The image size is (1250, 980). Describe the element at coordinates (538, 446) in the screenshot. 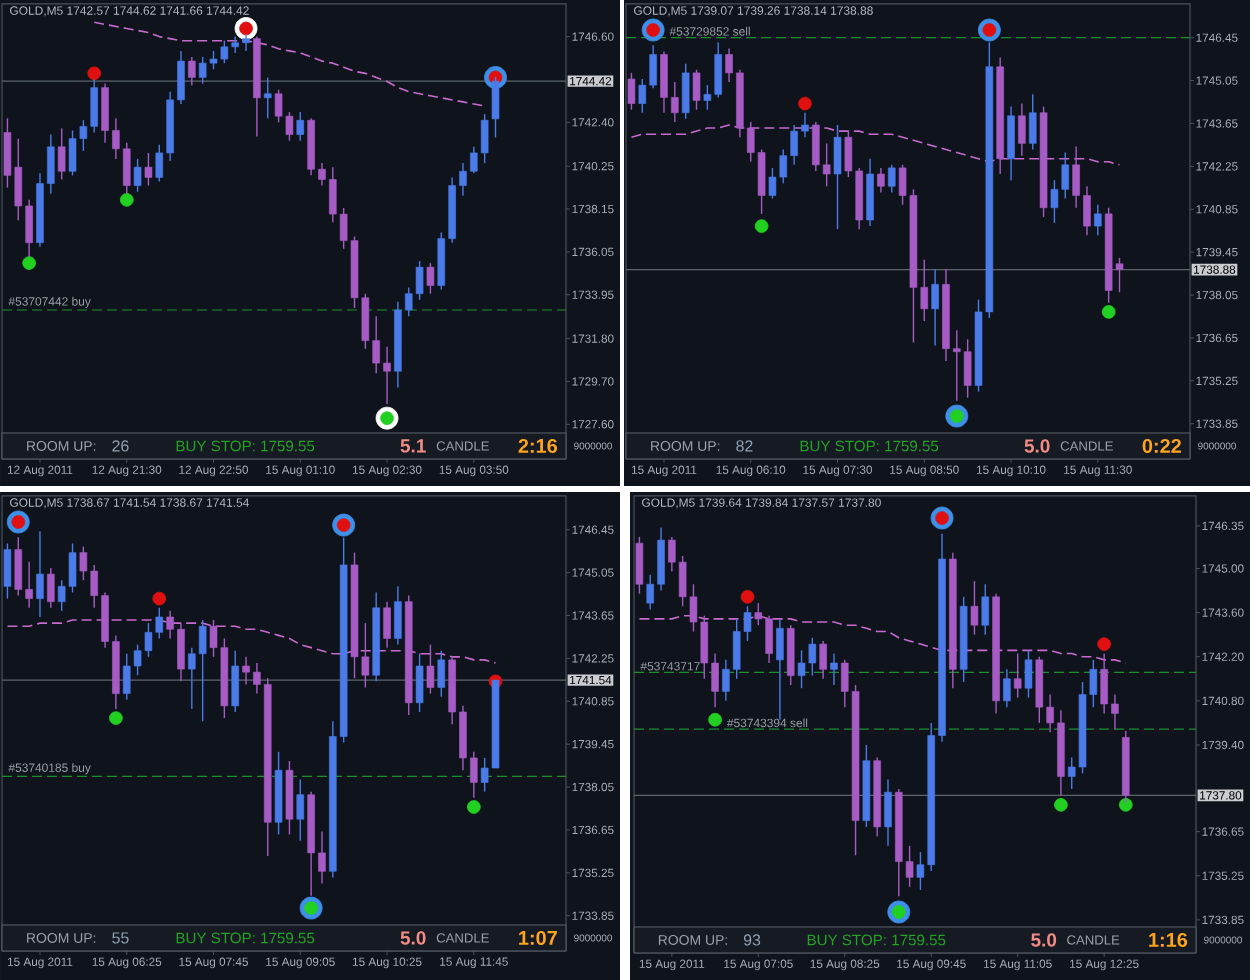

I see `text: 2:16` at that location.